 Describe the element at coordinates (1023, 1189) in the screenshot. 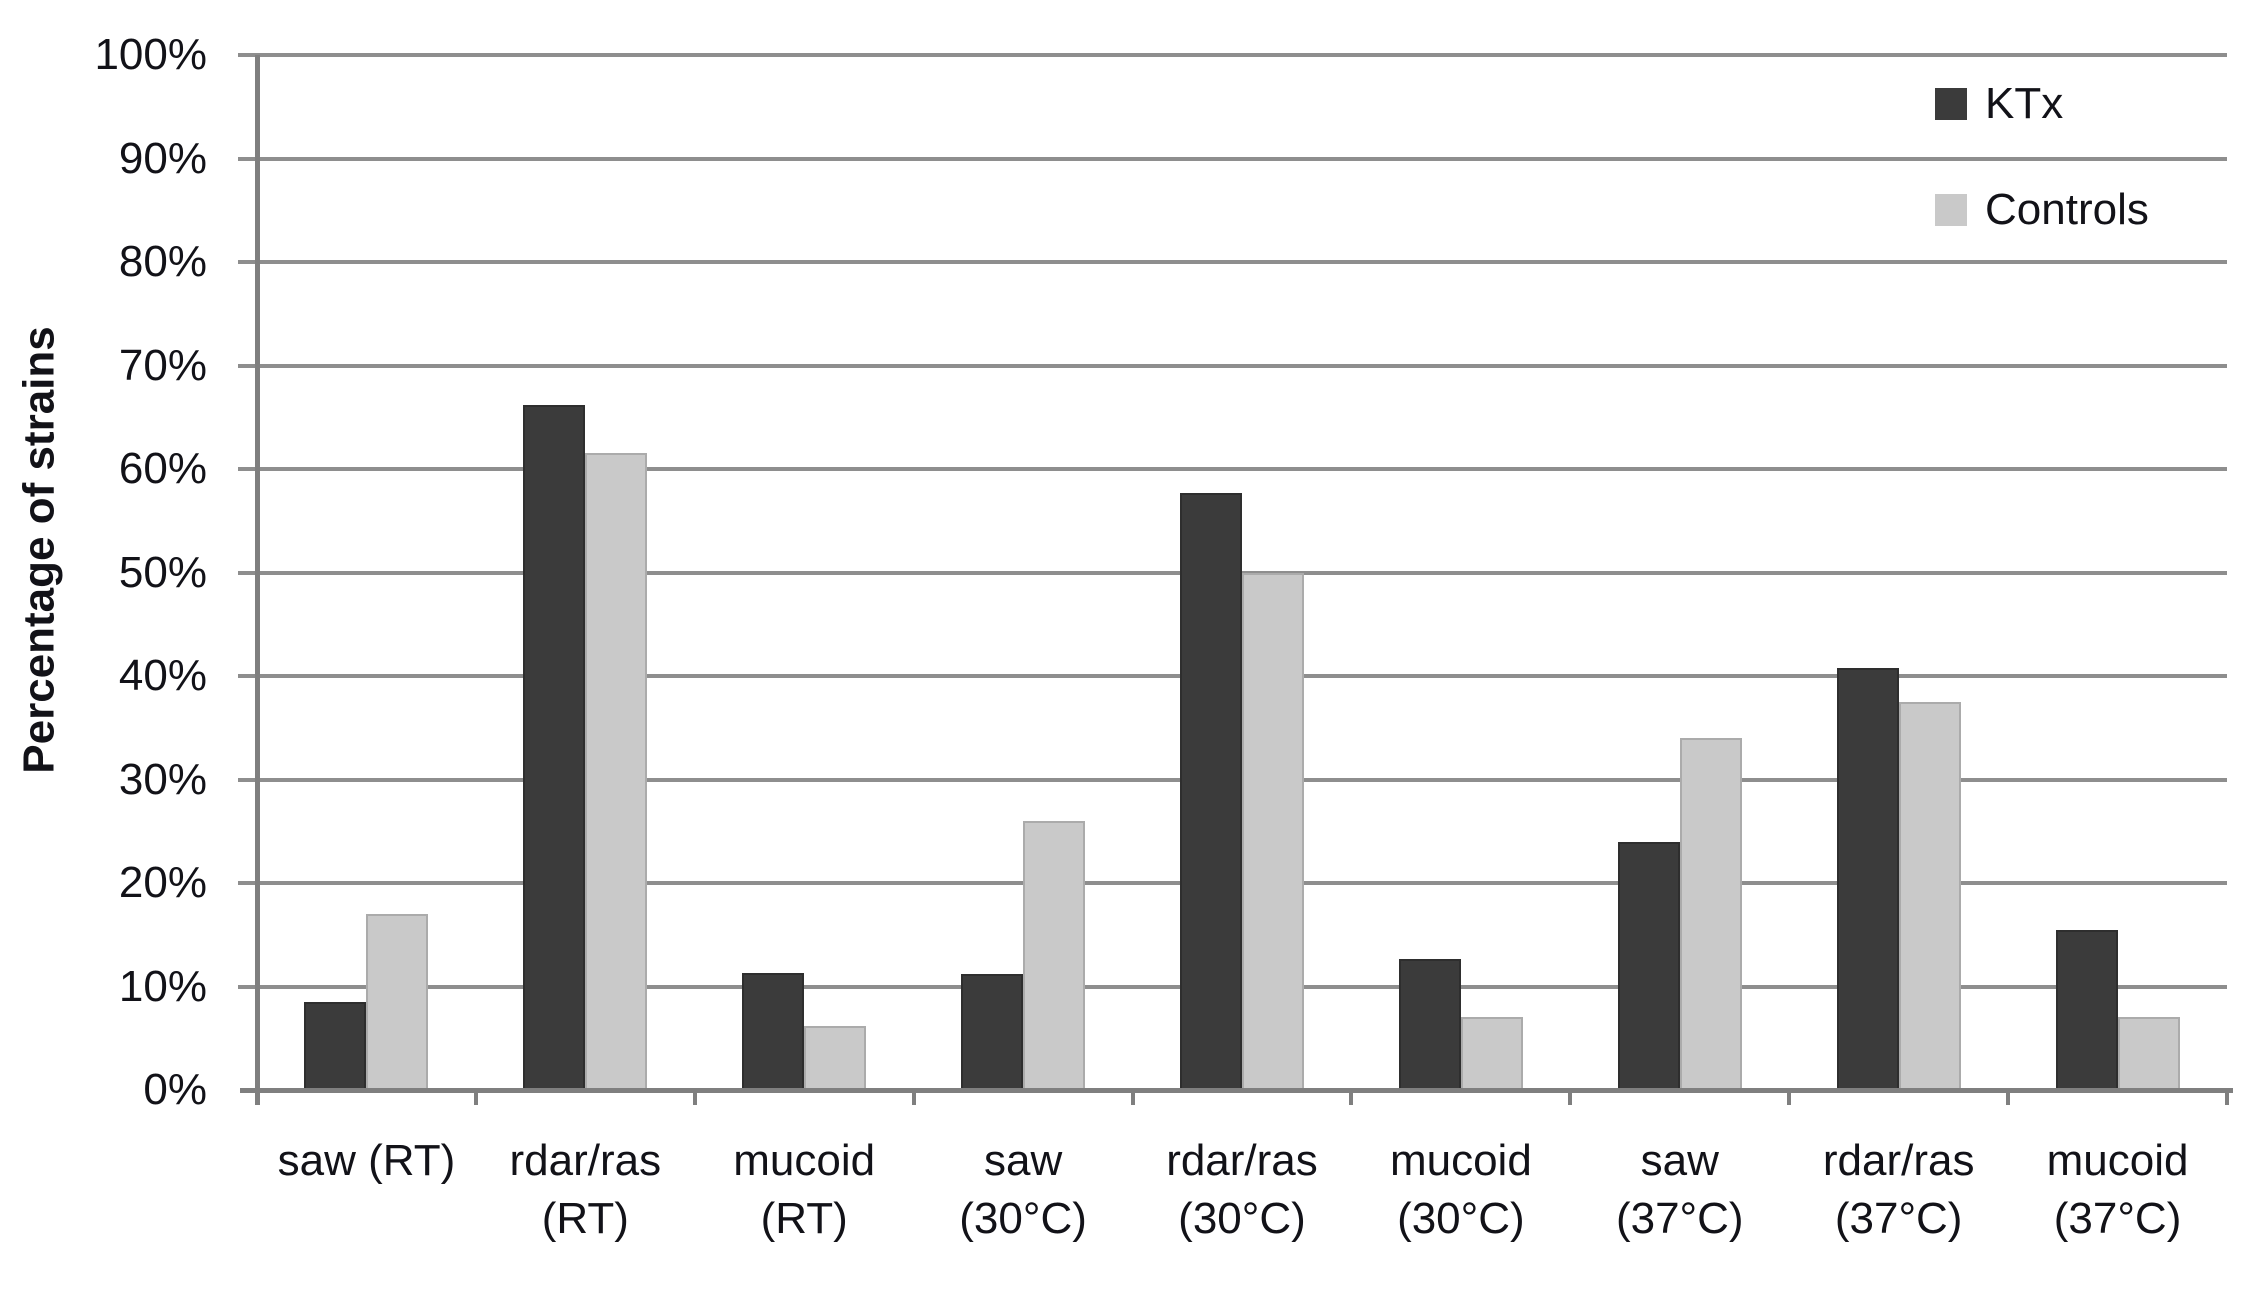

I see `x-axis-category-label: saw (30°C)` at that location.